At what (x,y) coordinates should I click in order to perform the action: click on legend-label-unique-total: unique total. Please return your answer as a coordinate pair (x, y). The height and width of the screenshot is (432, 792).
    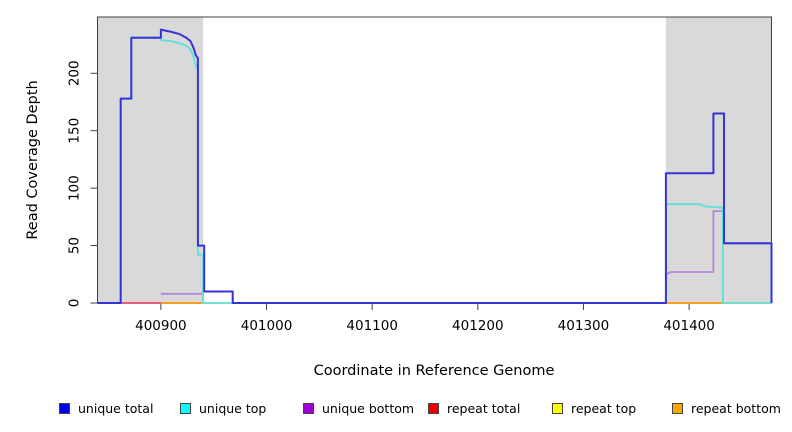
    Looking at the image, I should click on (116, 408).